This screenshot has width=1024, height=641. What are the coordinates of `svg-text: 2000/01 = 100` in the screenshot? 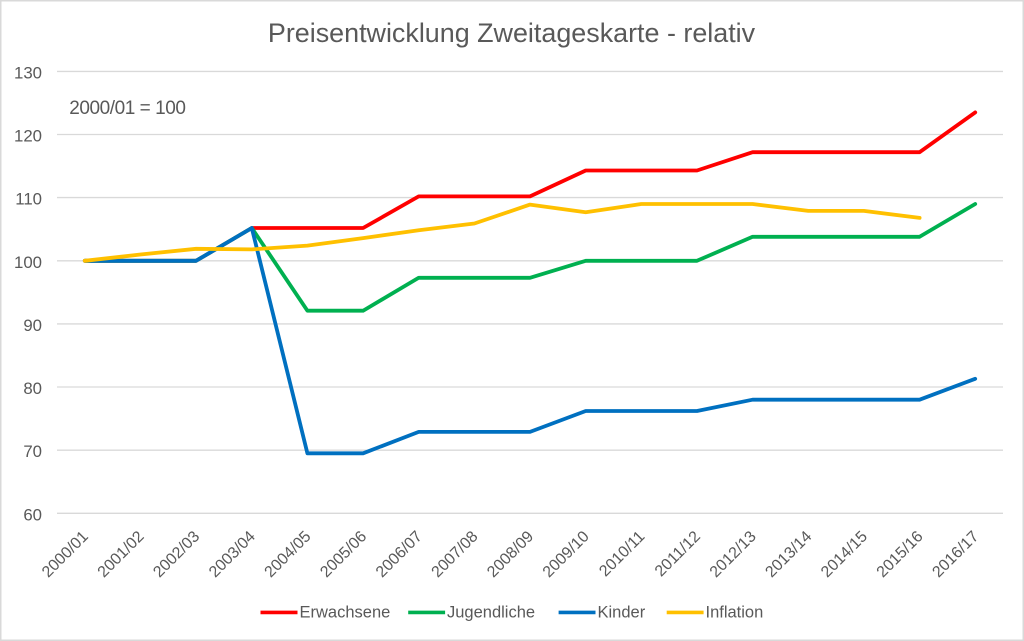 It's located at (127, 108).